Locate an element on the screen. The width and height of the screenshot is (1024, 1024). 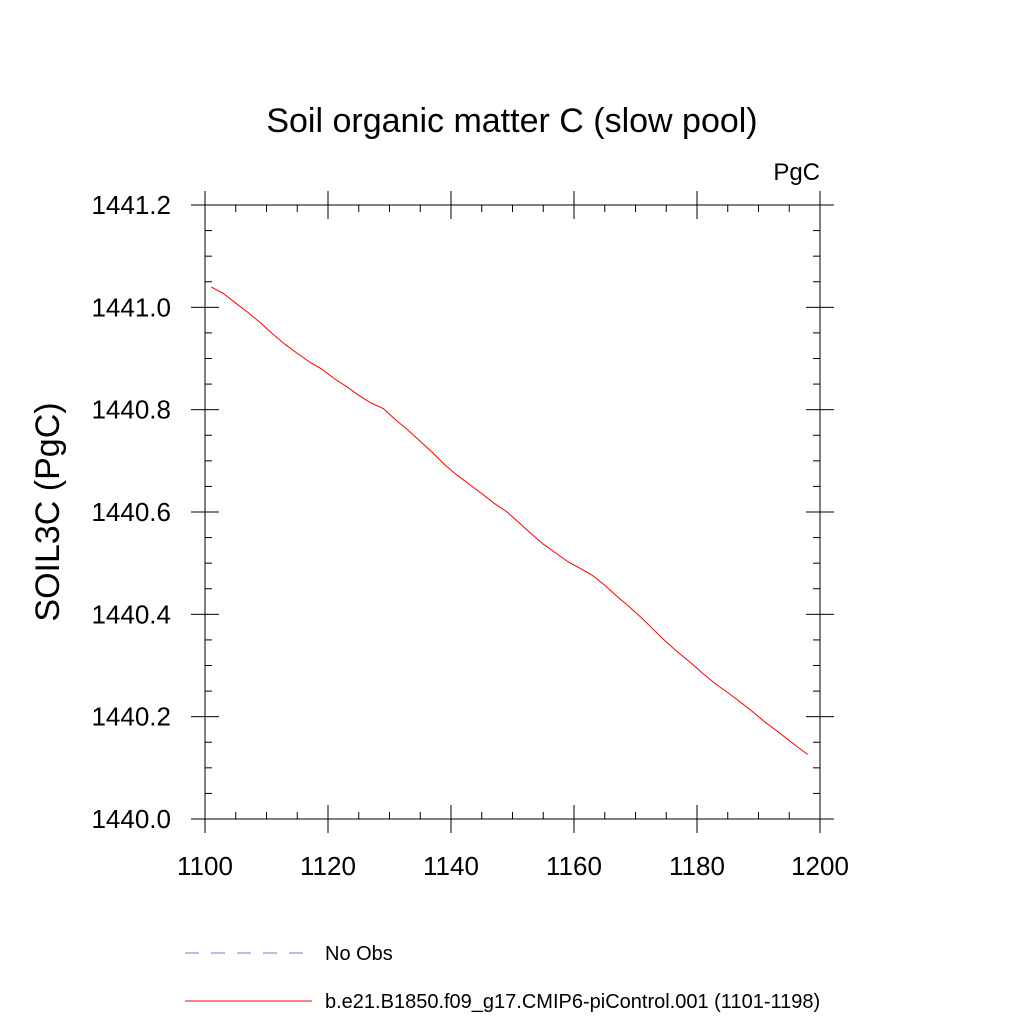
y-axis-label: SOIL3C (PgC) is located at coordinates (48, 511).